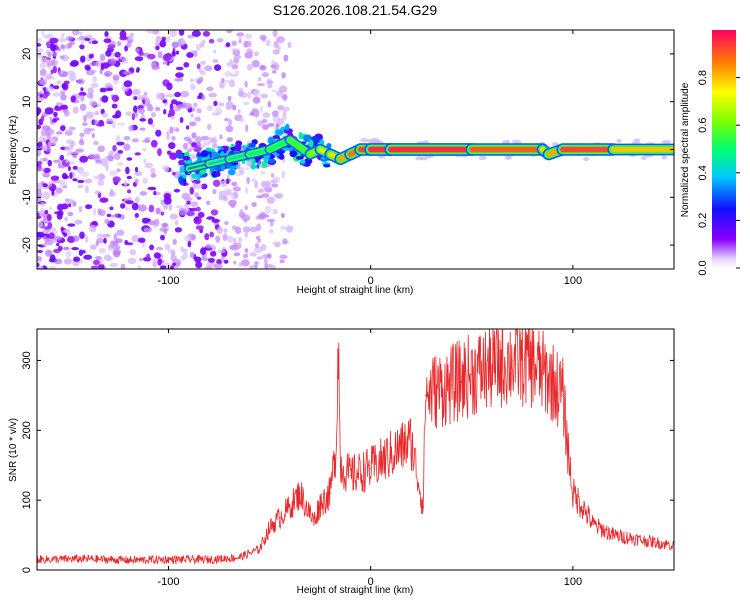 Image resolution: width=750 pixels, height=600 pixels. Describe the element at coordinates (27, 245) in the screenshot. I see `y-tick-label: -20` at that location.